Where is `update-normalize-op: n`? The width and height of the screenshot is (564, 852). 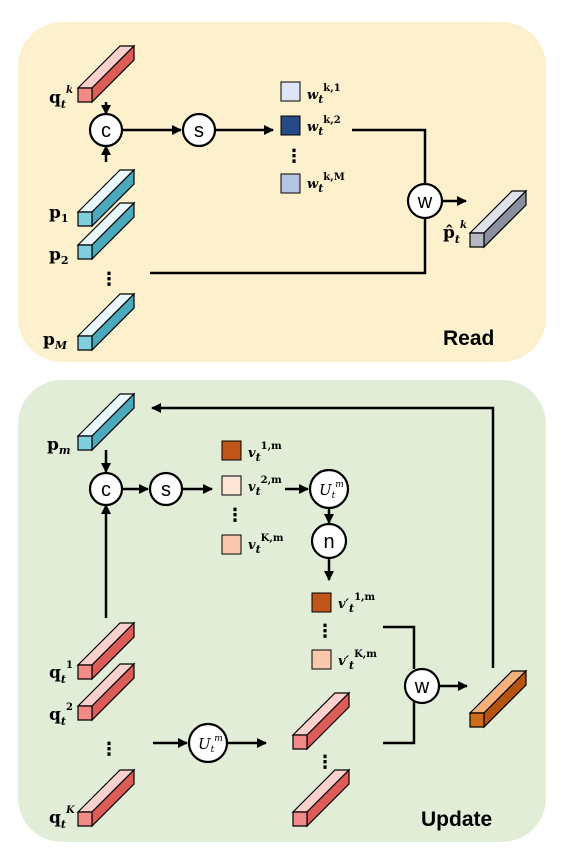 update-normalize-op: n is located at coordinates (329, 541).